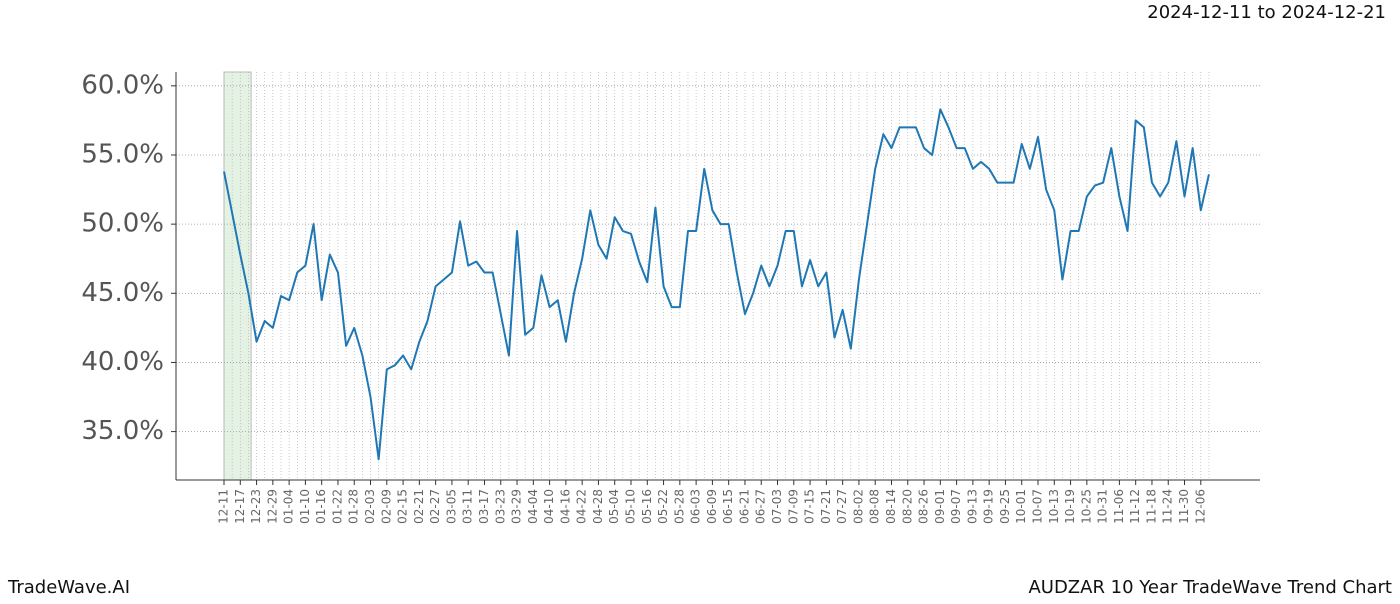  Describe the element at coordinates (1184, 506) in the screenshot. I see `x-tick-label: 11-30` at that location.